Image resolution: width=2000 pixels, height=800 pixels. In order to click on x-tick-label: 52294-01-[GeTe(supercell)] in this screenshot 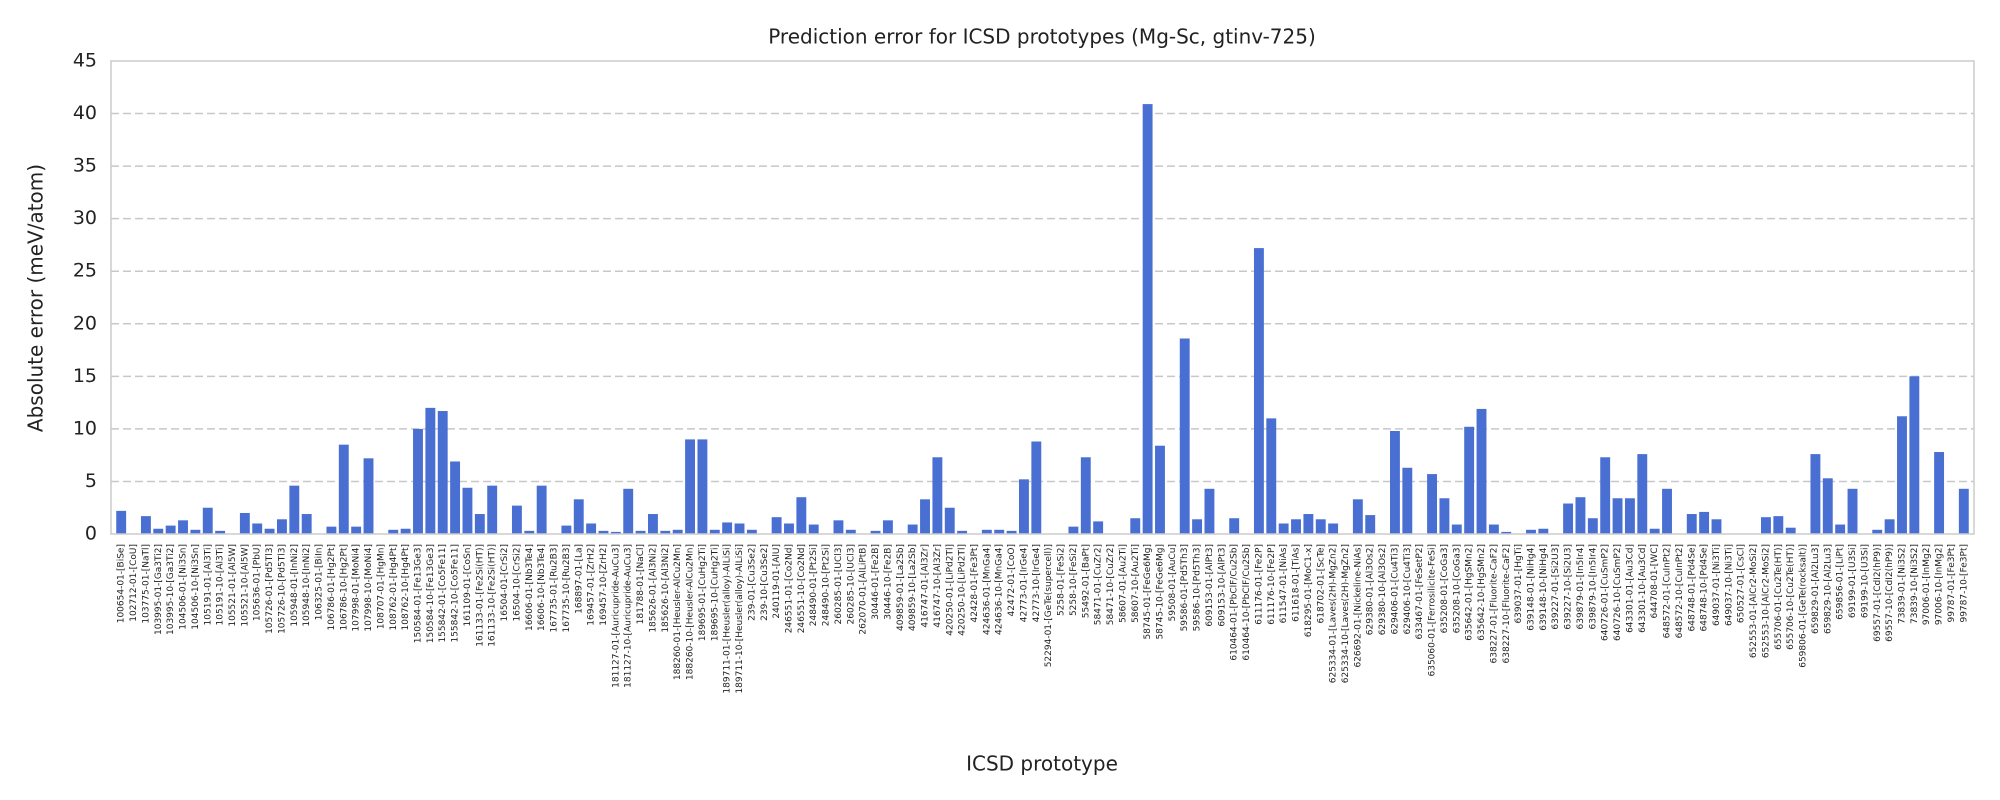, I will do `click(1049, 605)`.